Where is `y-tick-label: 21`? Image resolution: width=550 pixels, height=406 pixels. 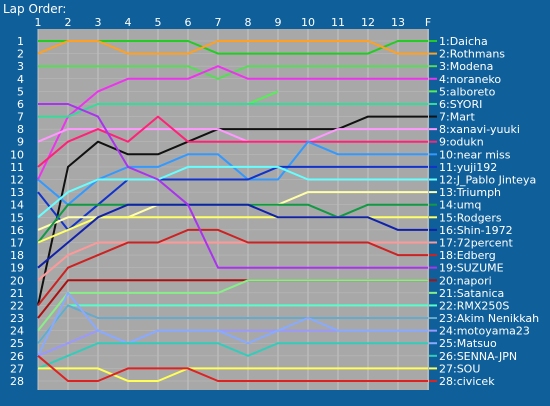 y-tick-label: 21 is located at coordinates (17, 293).